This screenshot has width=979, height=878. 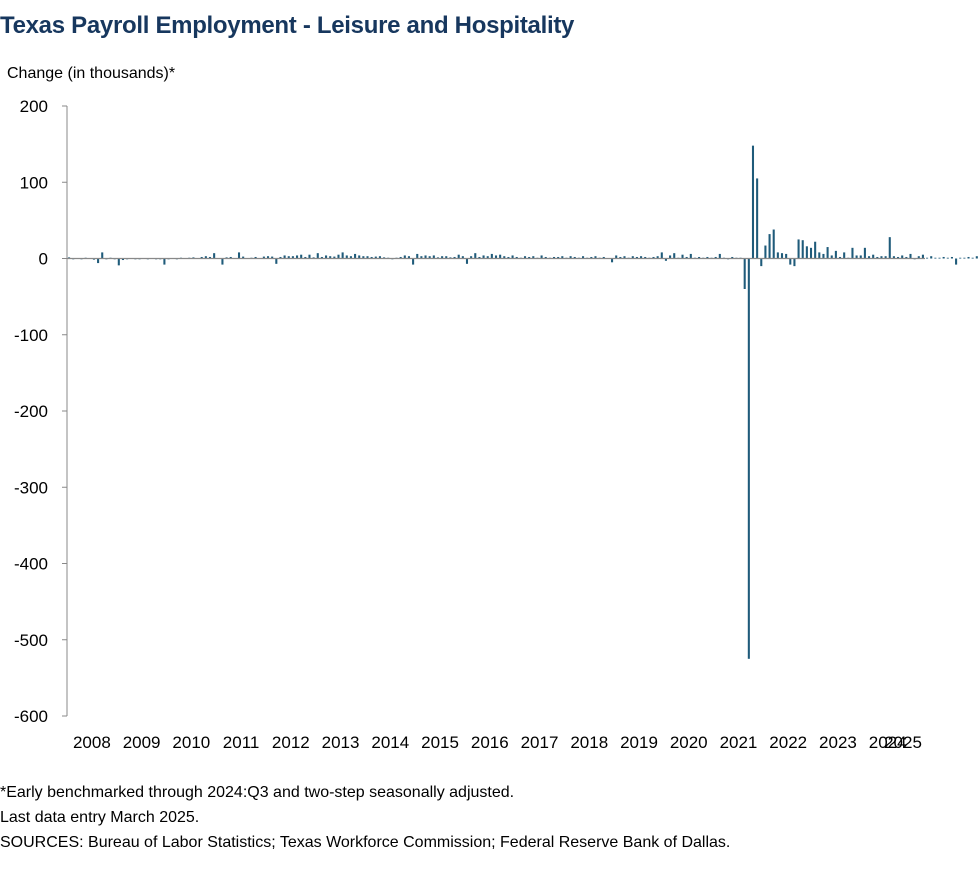 I want to click on y-tick-label: 0, so click(x=43, y=259).